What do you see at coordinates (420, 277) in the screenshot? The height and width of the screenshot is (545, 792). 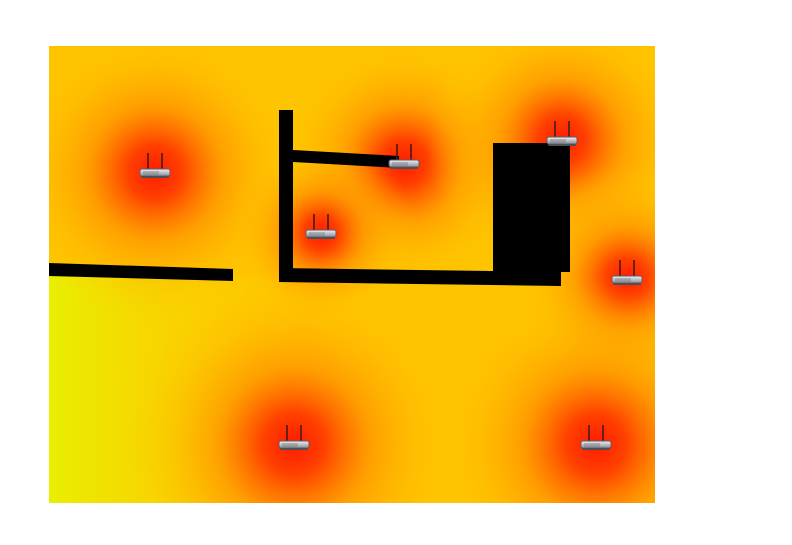 I see `wall-inner-bottom` at bounding box center [420, 277].